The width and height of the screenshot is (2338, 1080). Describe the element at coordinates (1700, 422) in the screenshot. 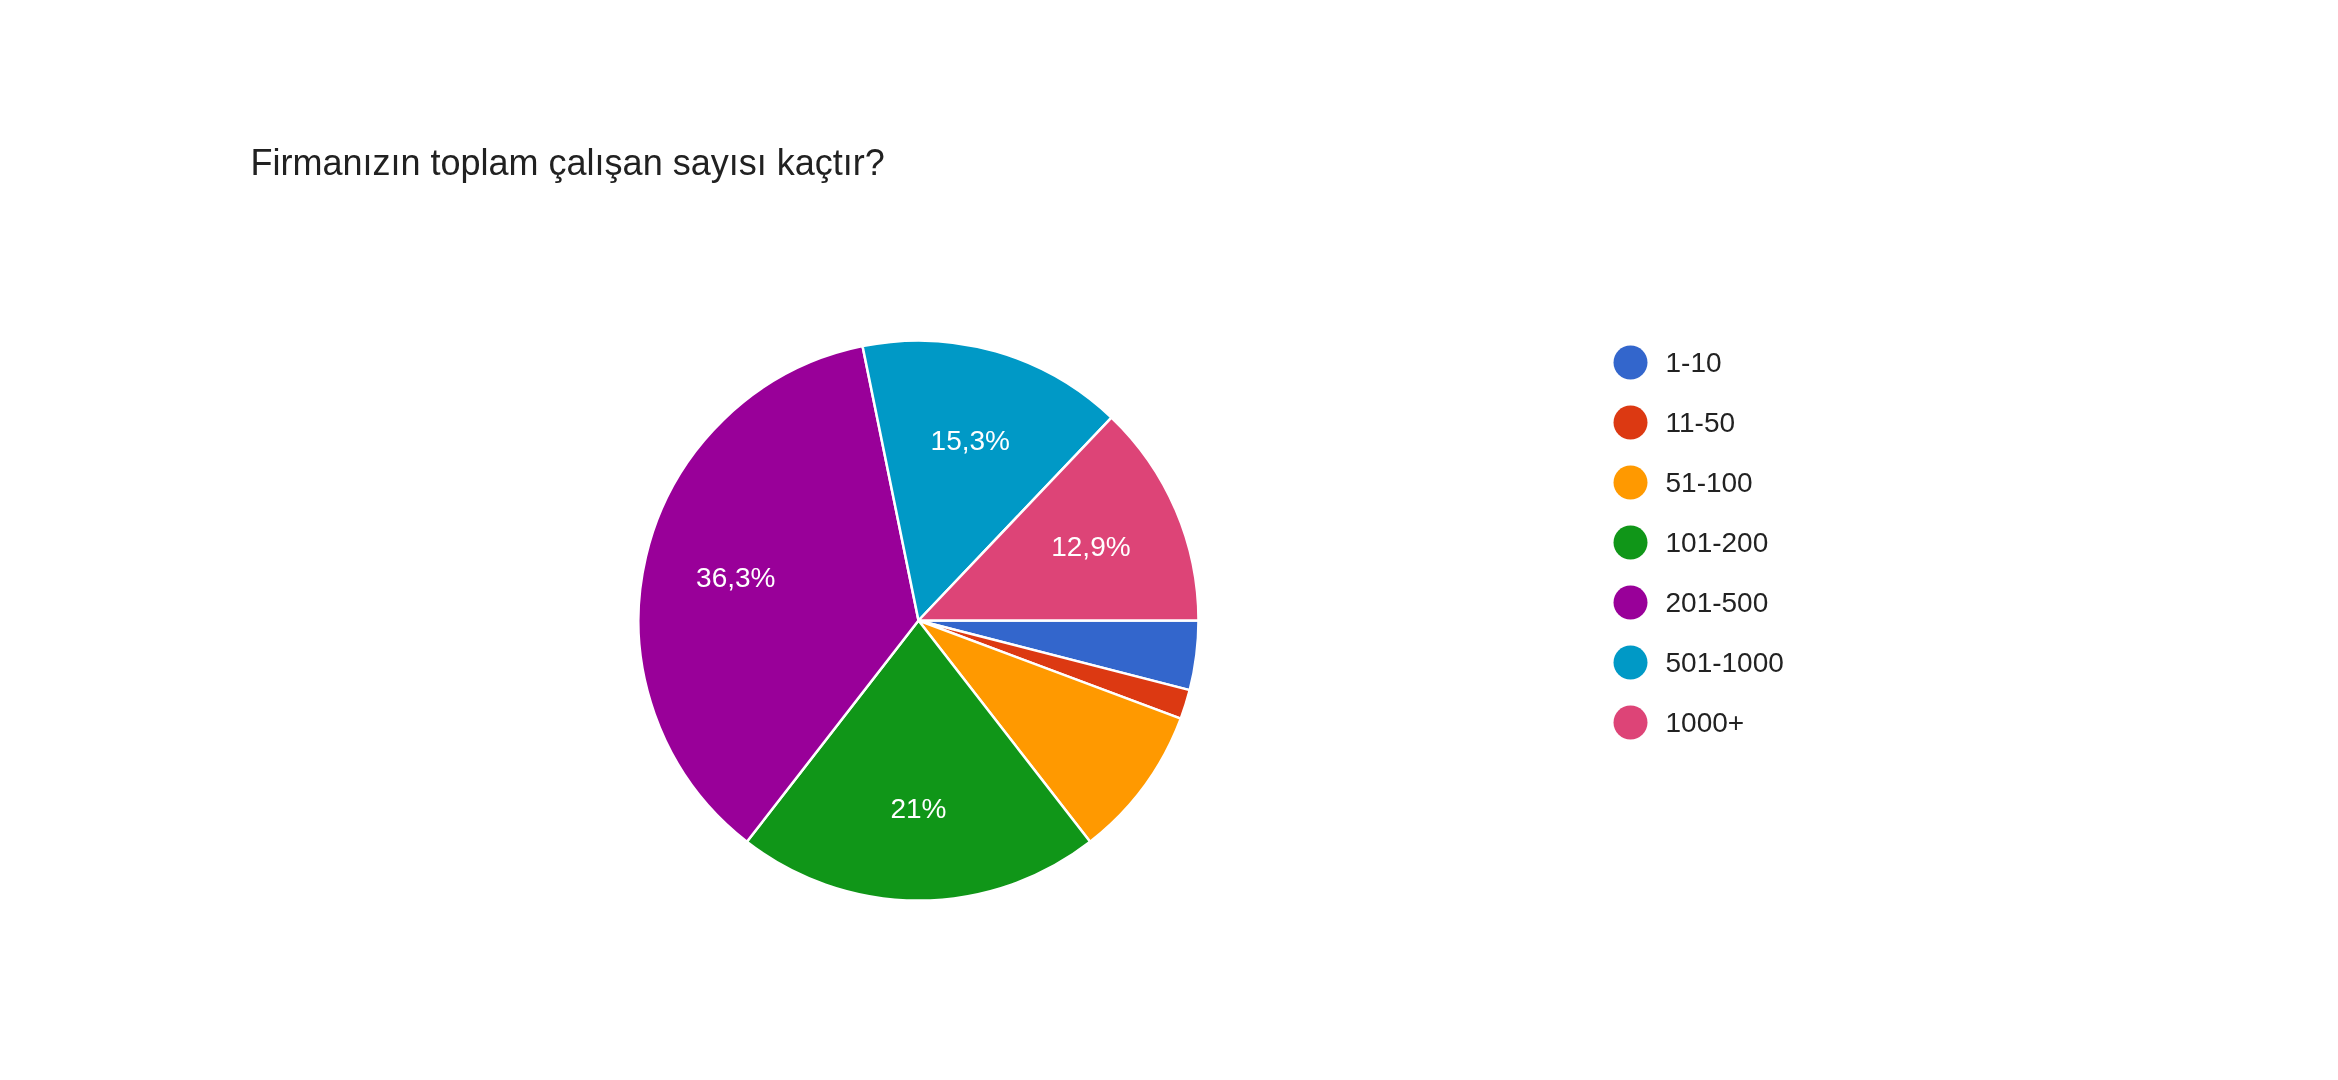

I see `legend-label: 11-50` at that location.